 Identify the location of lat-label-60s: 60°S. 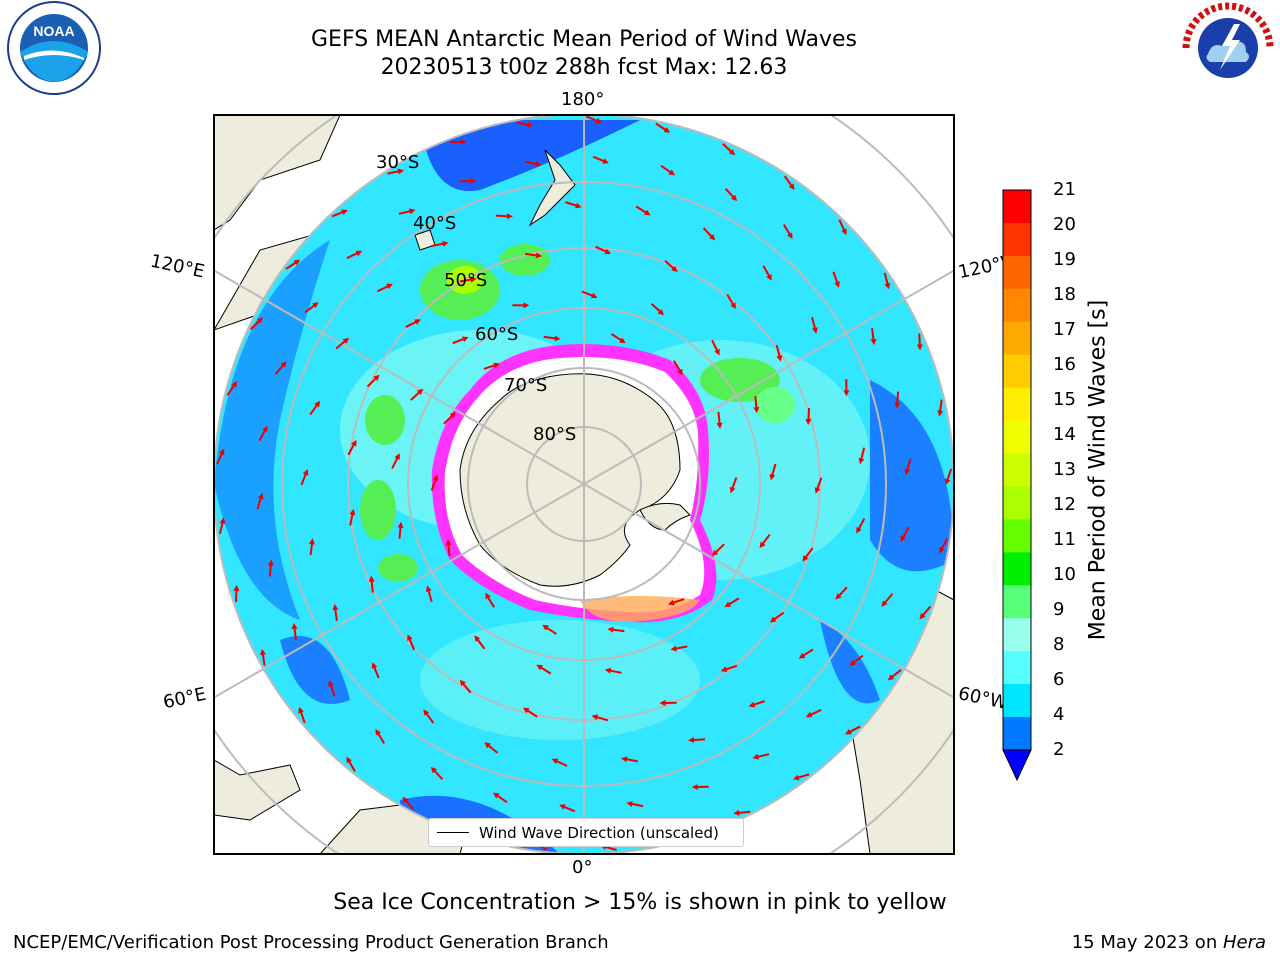
(497, 334).